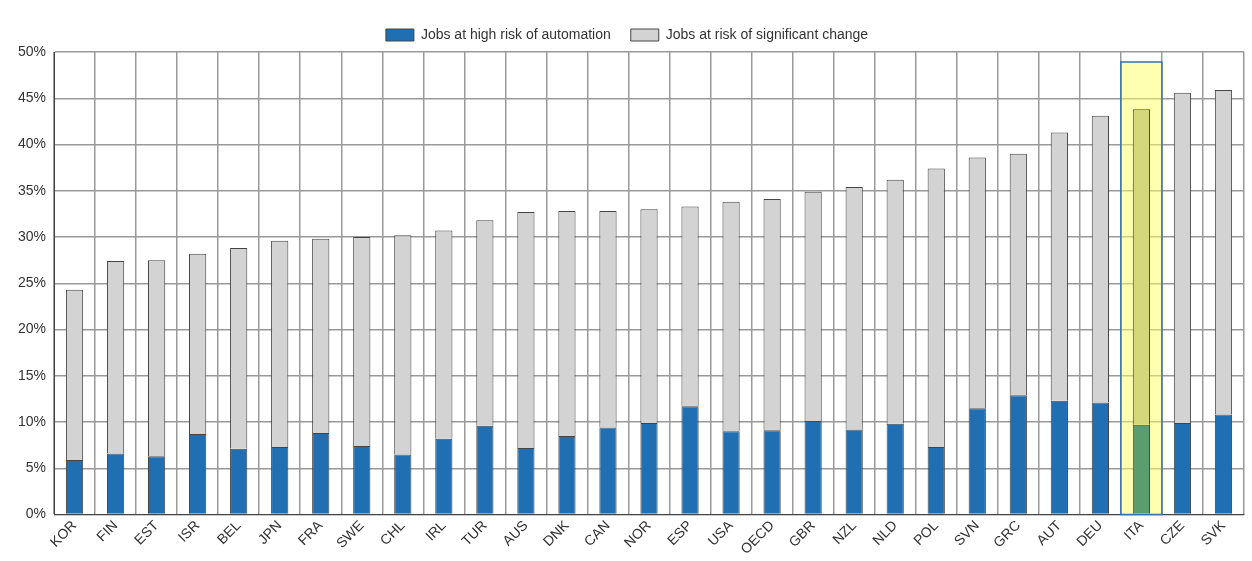 This screenshot has width=1252, height=561. Describe the element at coordinates (844, 532) in the screenshot. I see `x-tick-label: NZL` at that location.